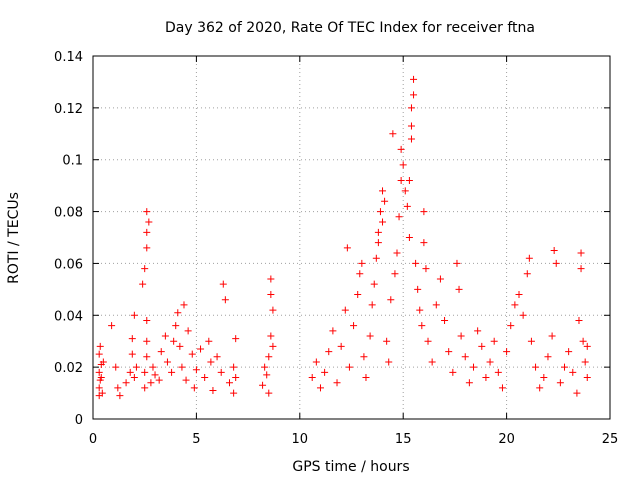  What do you see at coordinates (68, 264) in the screenshot?
I see `y-tick-label: 0.06` at bounding box center [68, 264].